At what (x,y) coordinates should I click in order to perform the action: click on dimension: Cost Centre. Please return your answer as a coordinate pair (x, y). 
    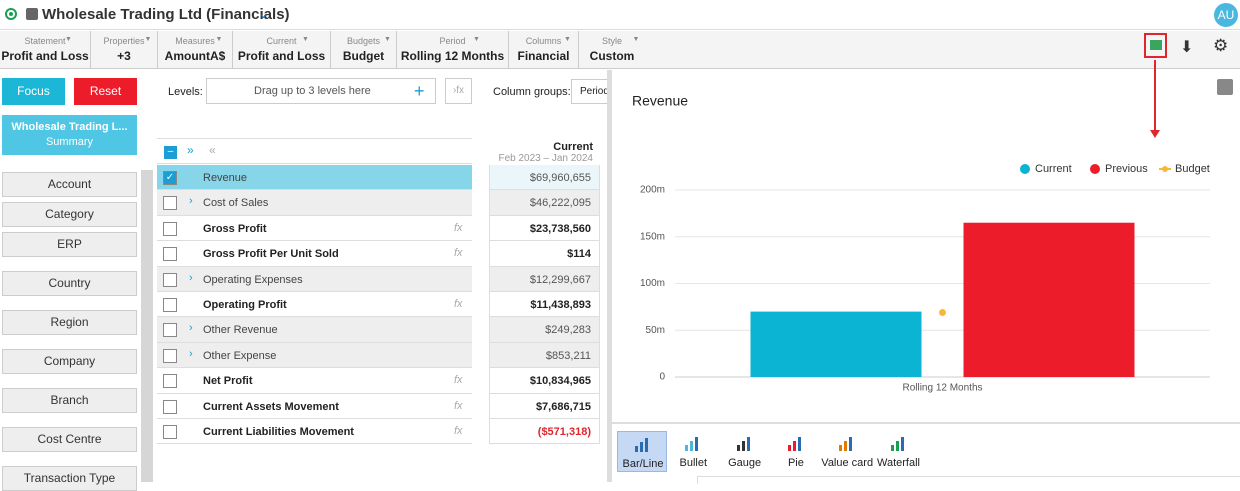
    Looking at the image, I should click on (69, 439).